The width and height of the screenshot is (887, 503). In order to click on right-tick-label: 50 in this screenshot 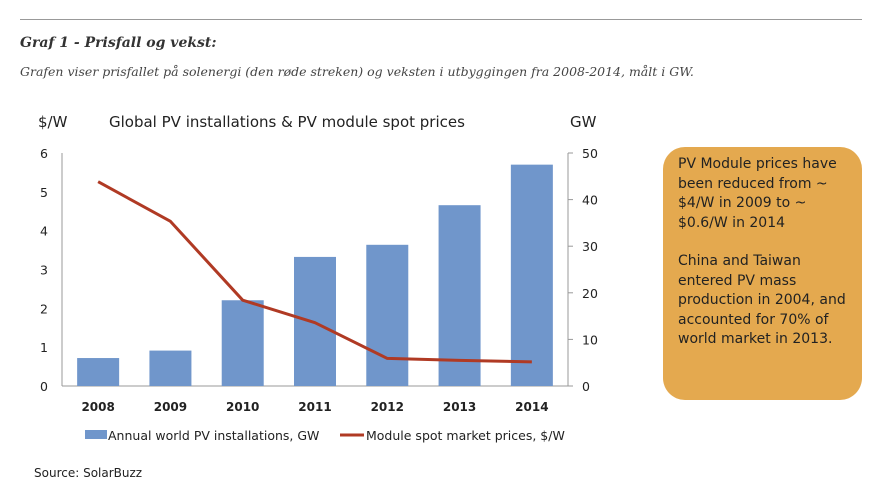, I will do `click(590, 153)`.